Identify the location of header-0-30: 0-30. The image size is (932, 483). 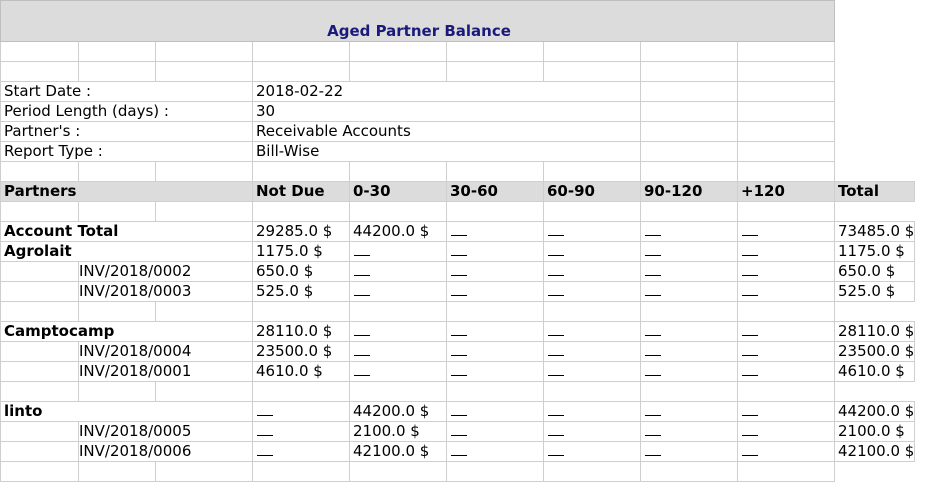
(398, 191).